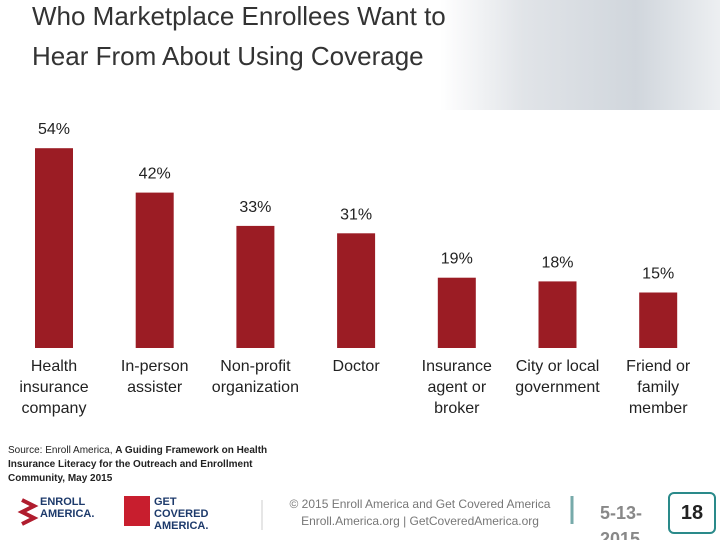 The height and width of the screenshot is (540, 720). Describe the element at coordinates (456, 387) in the screenshot. I see `category-label: Insurance agent or broker` at that location.